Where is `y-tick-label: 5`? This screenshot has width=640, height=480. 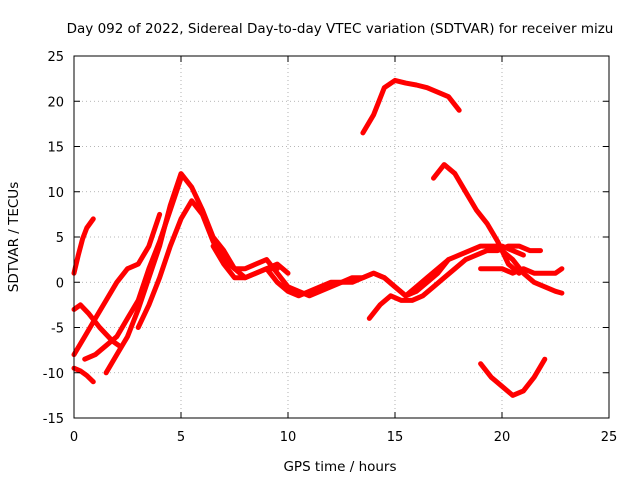
y-tick-label: 5 is located at coordinates (60, 238).